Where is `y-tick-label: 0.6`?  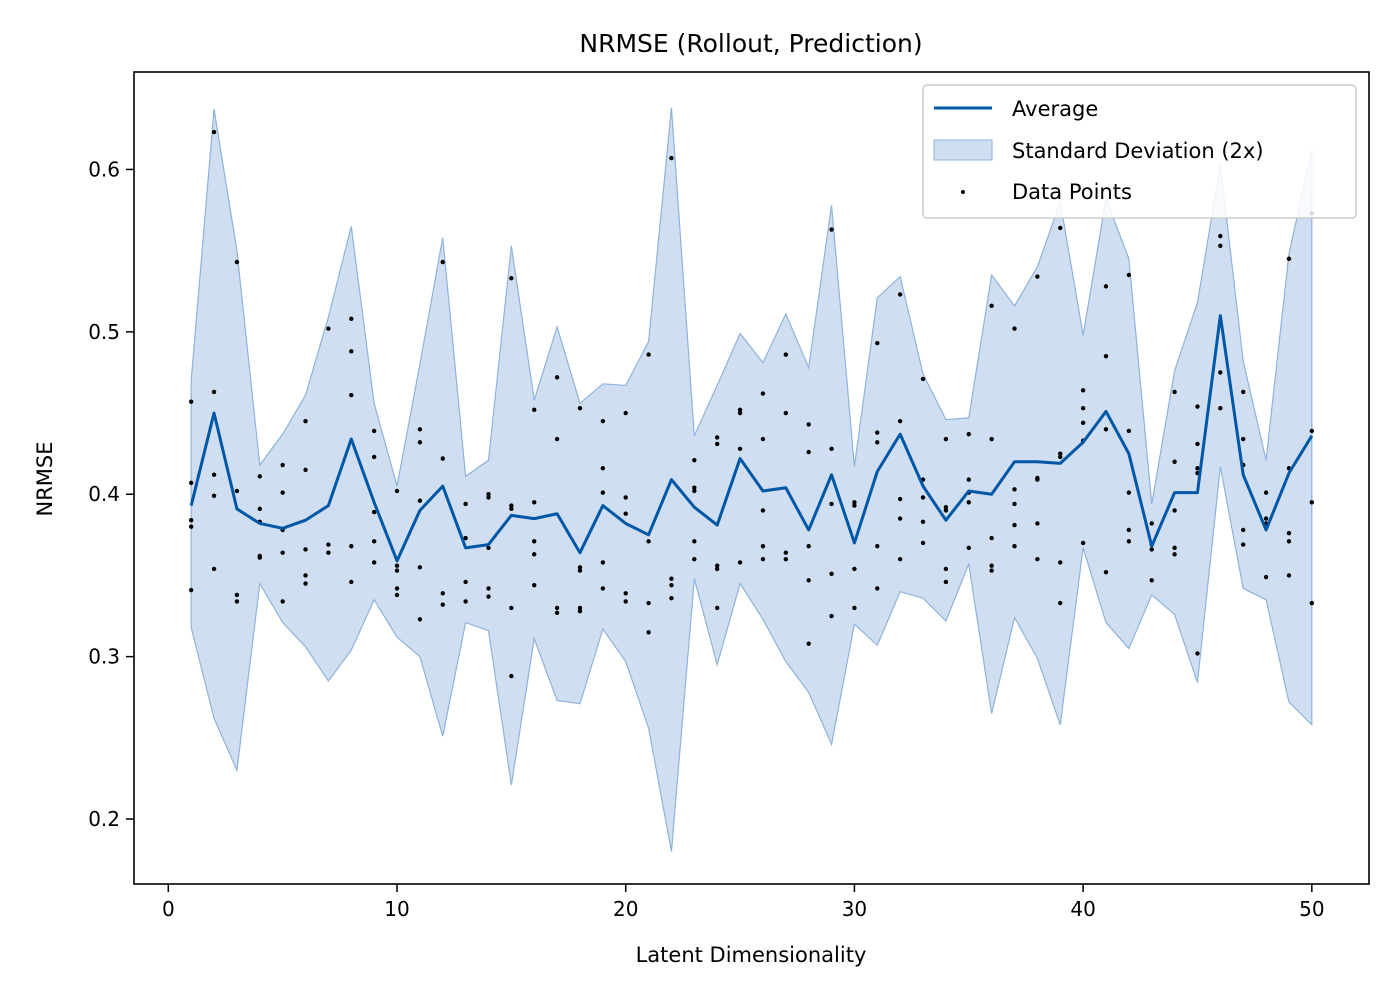 y-tick-label: 0.6 is located at coordinates (104, 169).